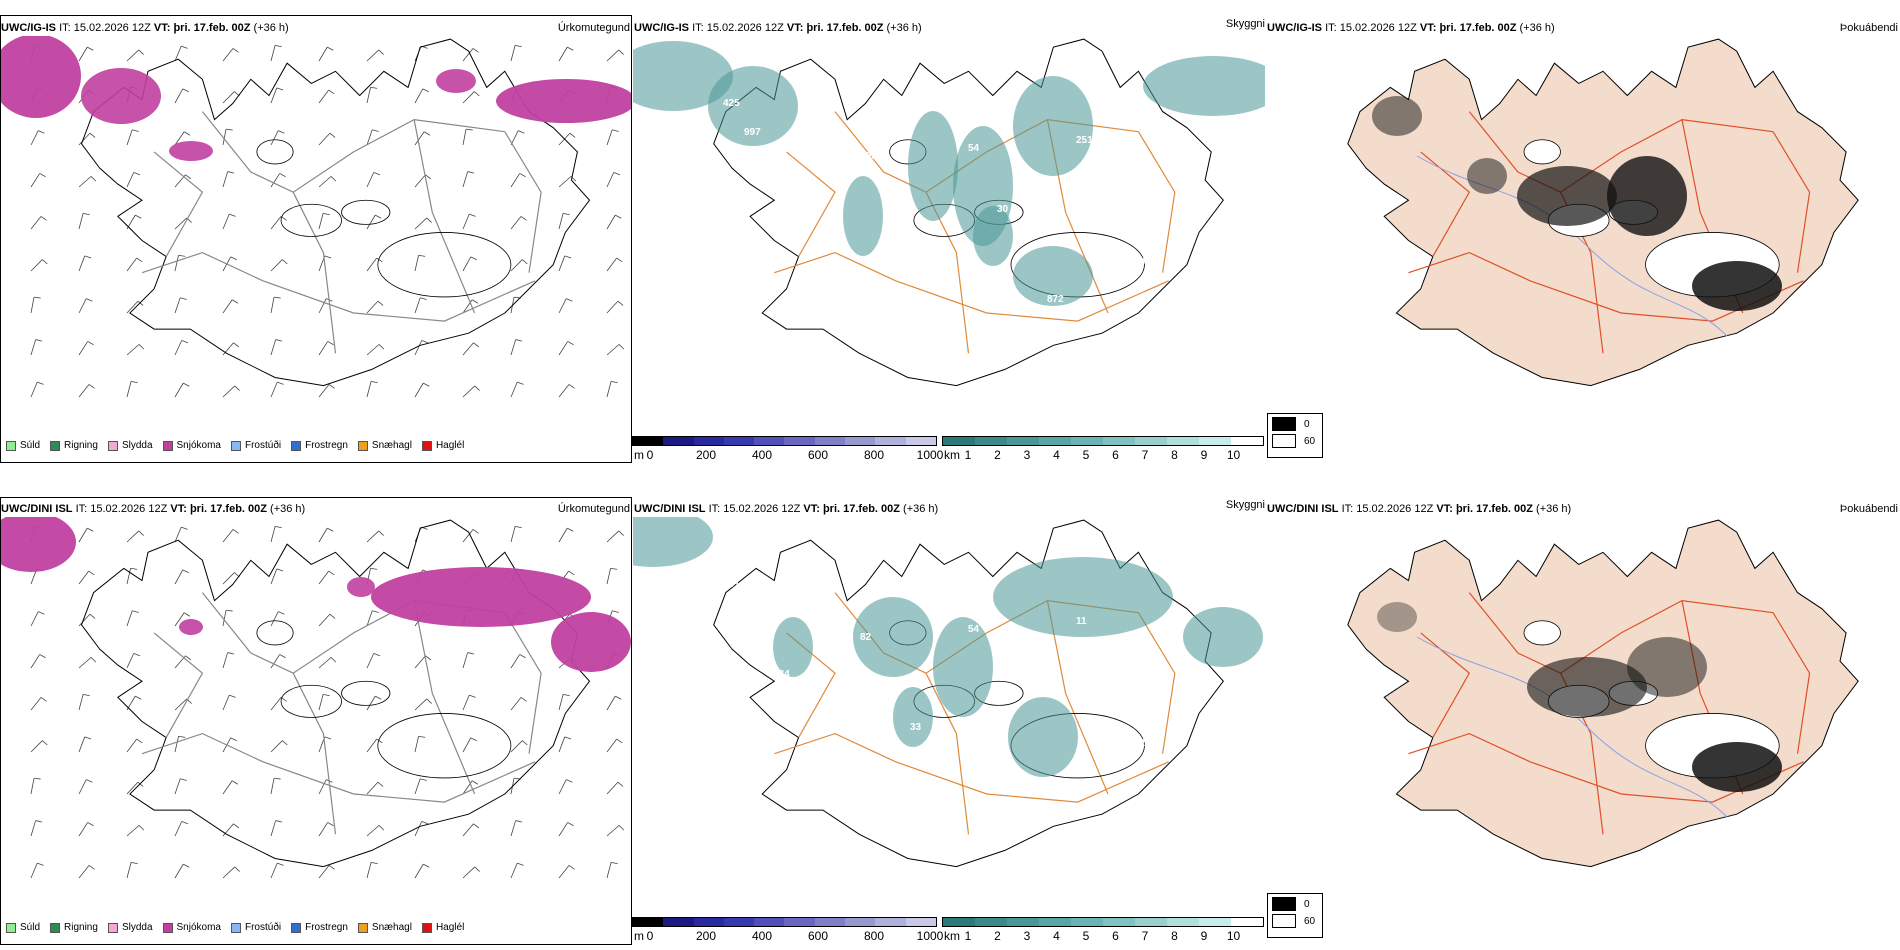  What do you see at coordinates (952, 455) in the screenshot?
I see `visibility_bar-unit: km` at bounding box center [952, 455].